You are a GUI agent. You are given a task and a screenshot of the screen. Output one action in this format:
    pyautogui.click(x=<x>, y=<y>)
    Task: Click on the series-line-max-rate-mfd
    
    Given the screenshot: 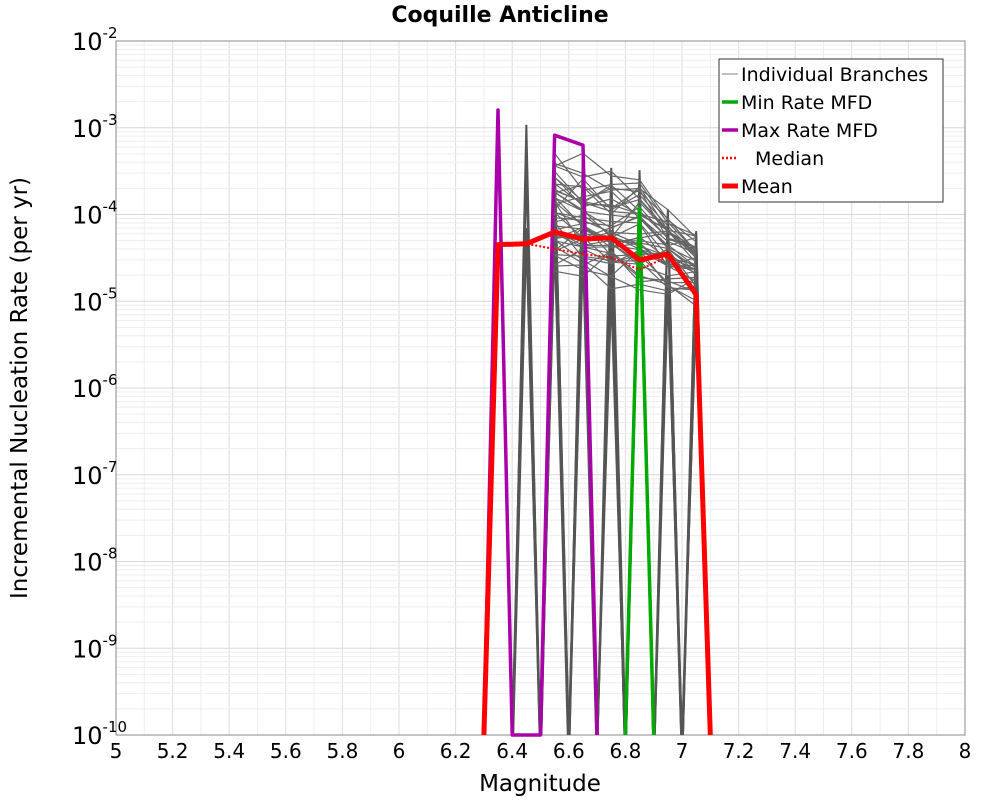 What is the action you would take?
    pyautogui.click(x=540, y=422)
    